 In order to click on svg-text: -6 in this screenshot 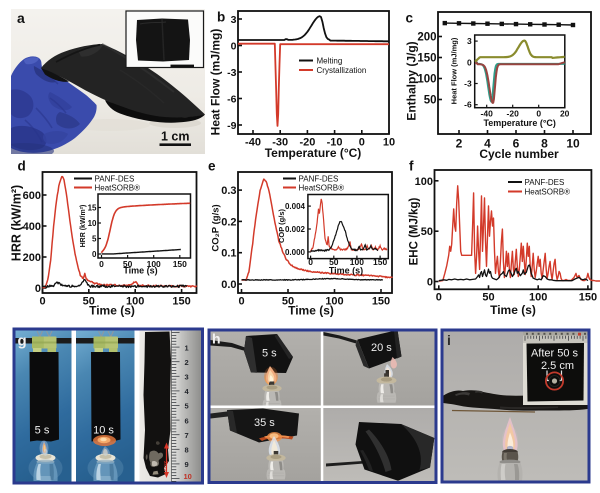, I will do `click(231, 99)`.